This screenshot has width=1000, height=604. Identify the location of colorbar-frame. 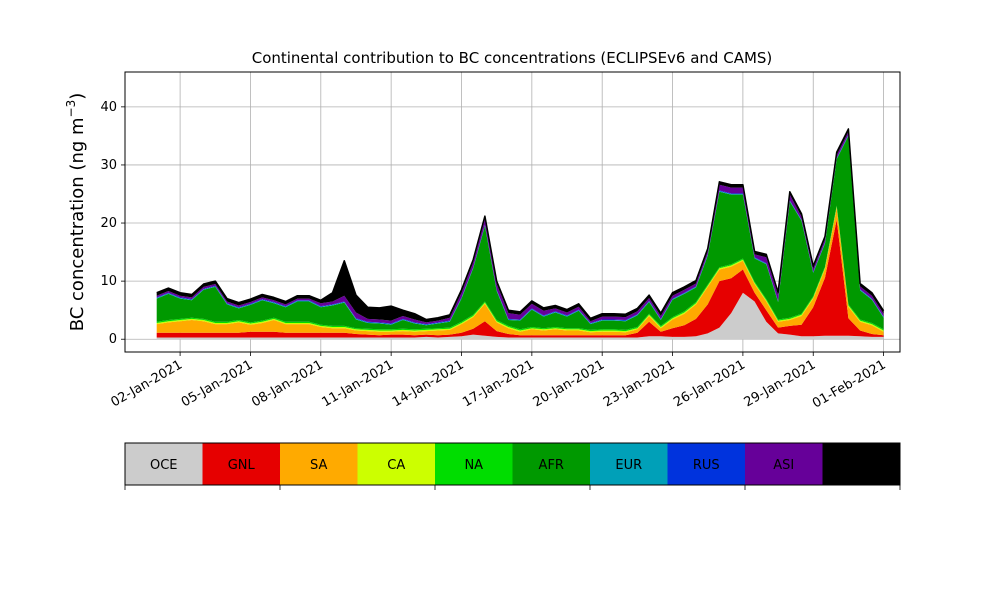
(512, 464).